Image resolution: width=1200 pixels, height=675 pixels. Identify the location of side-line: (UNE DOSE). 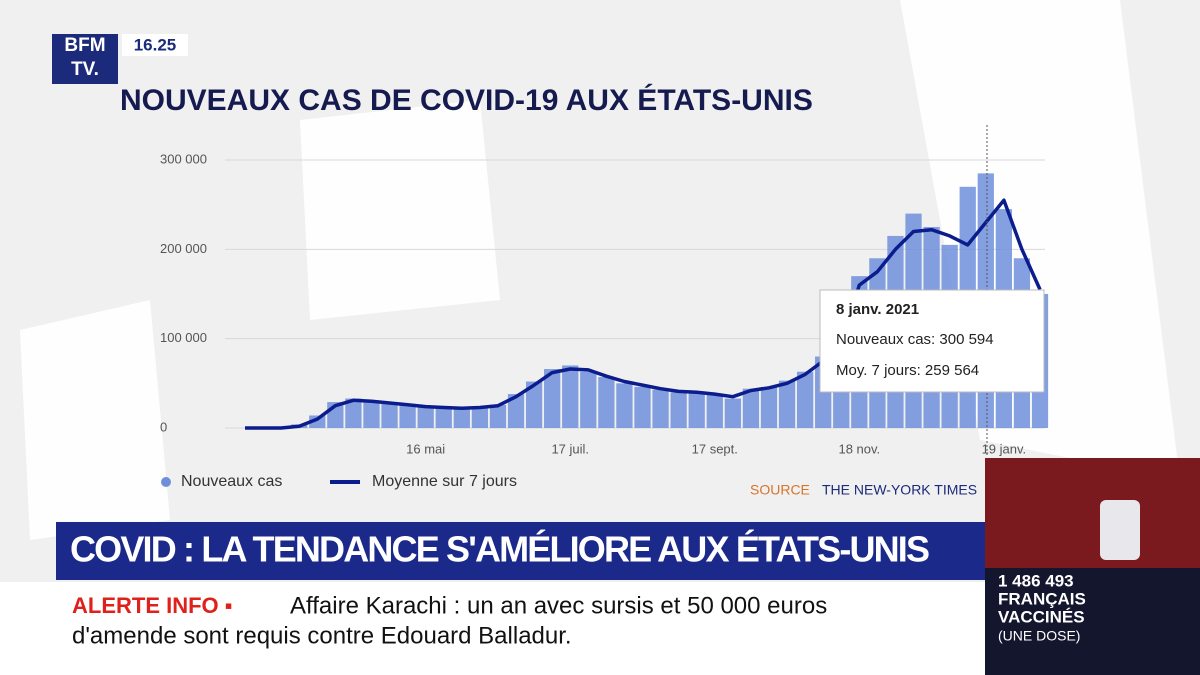
(1039, 636).